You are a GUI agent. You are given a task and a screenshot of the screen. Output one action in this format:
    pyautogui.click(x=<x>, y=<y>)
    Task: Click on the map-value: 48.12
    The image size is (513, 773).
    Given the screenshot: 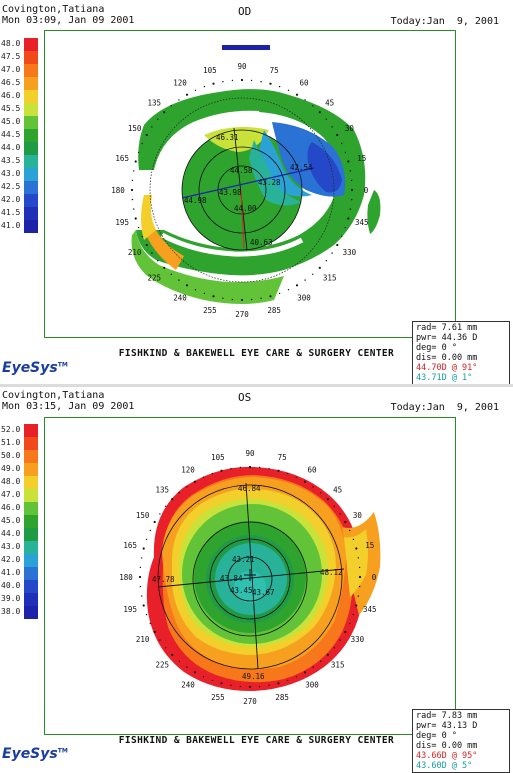 What is the action you would take?
    pyautogui.click(x=331, y=572)
    